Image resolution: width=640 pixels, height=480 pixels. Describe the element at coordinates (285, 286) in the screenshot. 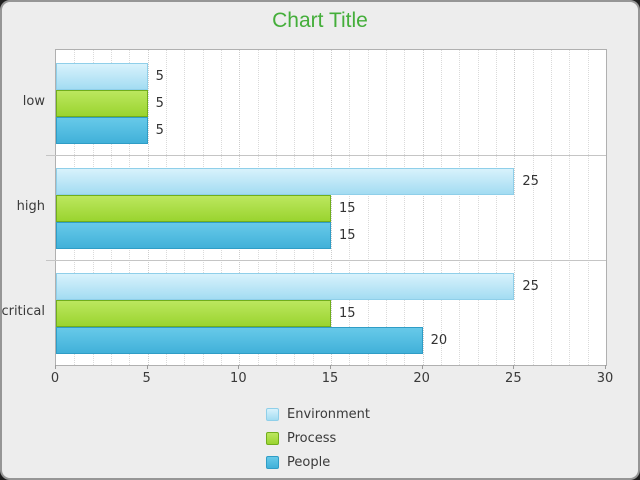

I see `bar-environment-critical` at that location.